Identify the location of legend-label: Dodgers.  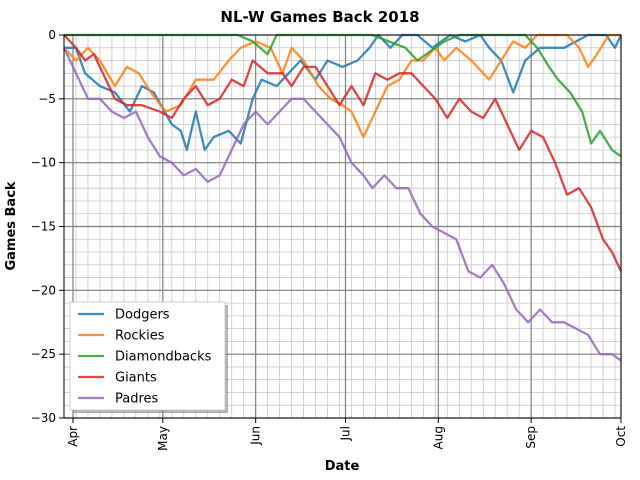
(142, 315).